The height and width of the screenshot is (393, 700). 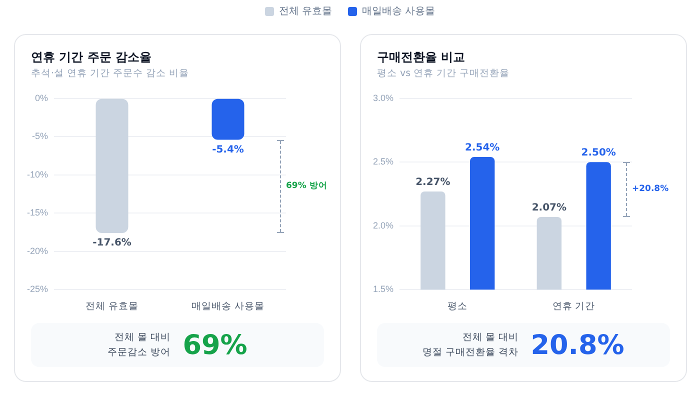 I want to click on x-tick-label: 전체 유효몰, so click(x=112, y=306).